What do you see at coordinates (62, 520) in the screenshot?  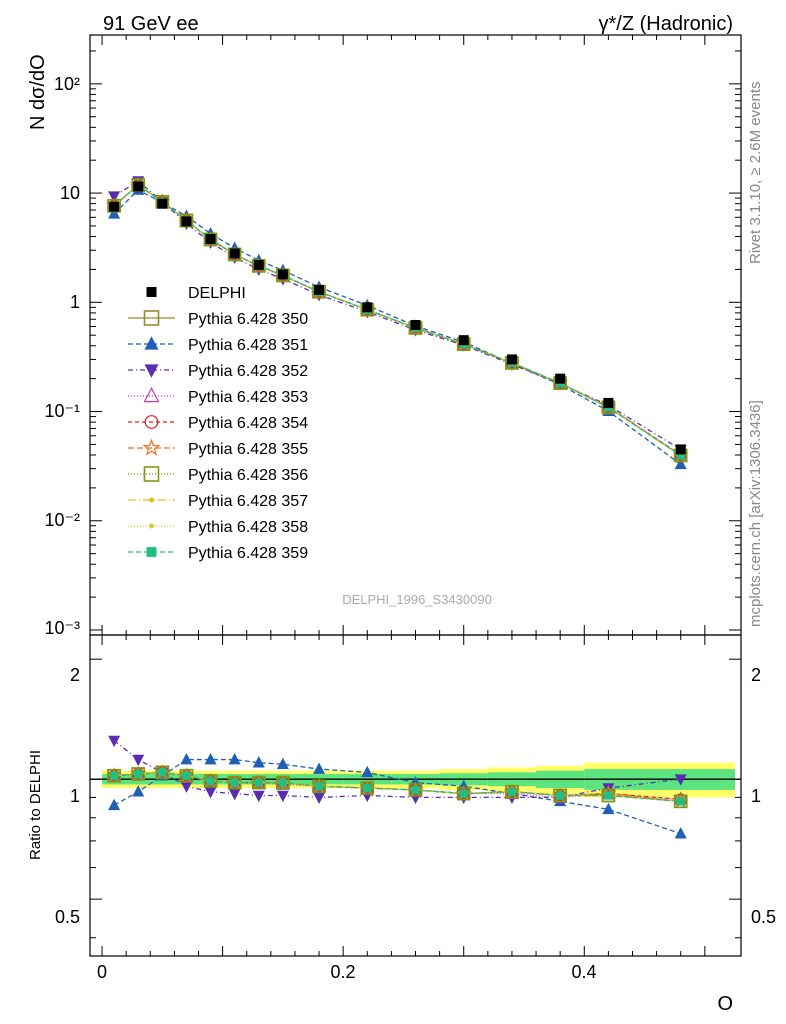 I see `y-tick-label-1e-2: 10⁻²` at bounding box center [62, 520].